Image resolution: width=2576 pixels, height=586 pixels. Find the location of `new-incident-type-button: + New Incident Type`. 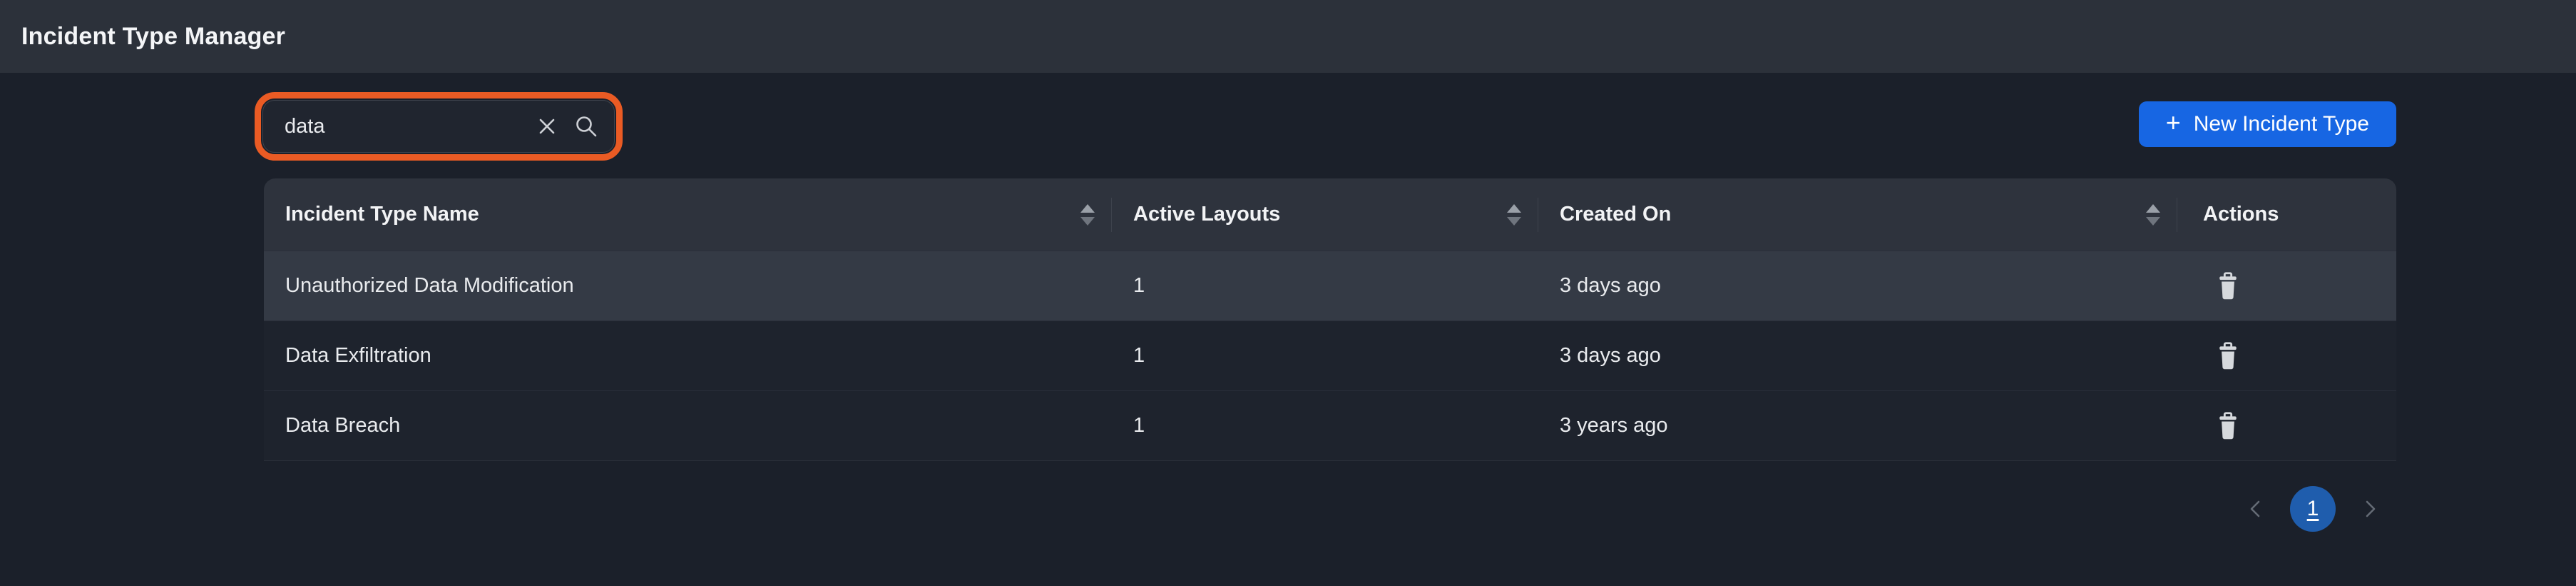

new-incident-type-button: + New Incident Type is located at coordinates (2267, 124).